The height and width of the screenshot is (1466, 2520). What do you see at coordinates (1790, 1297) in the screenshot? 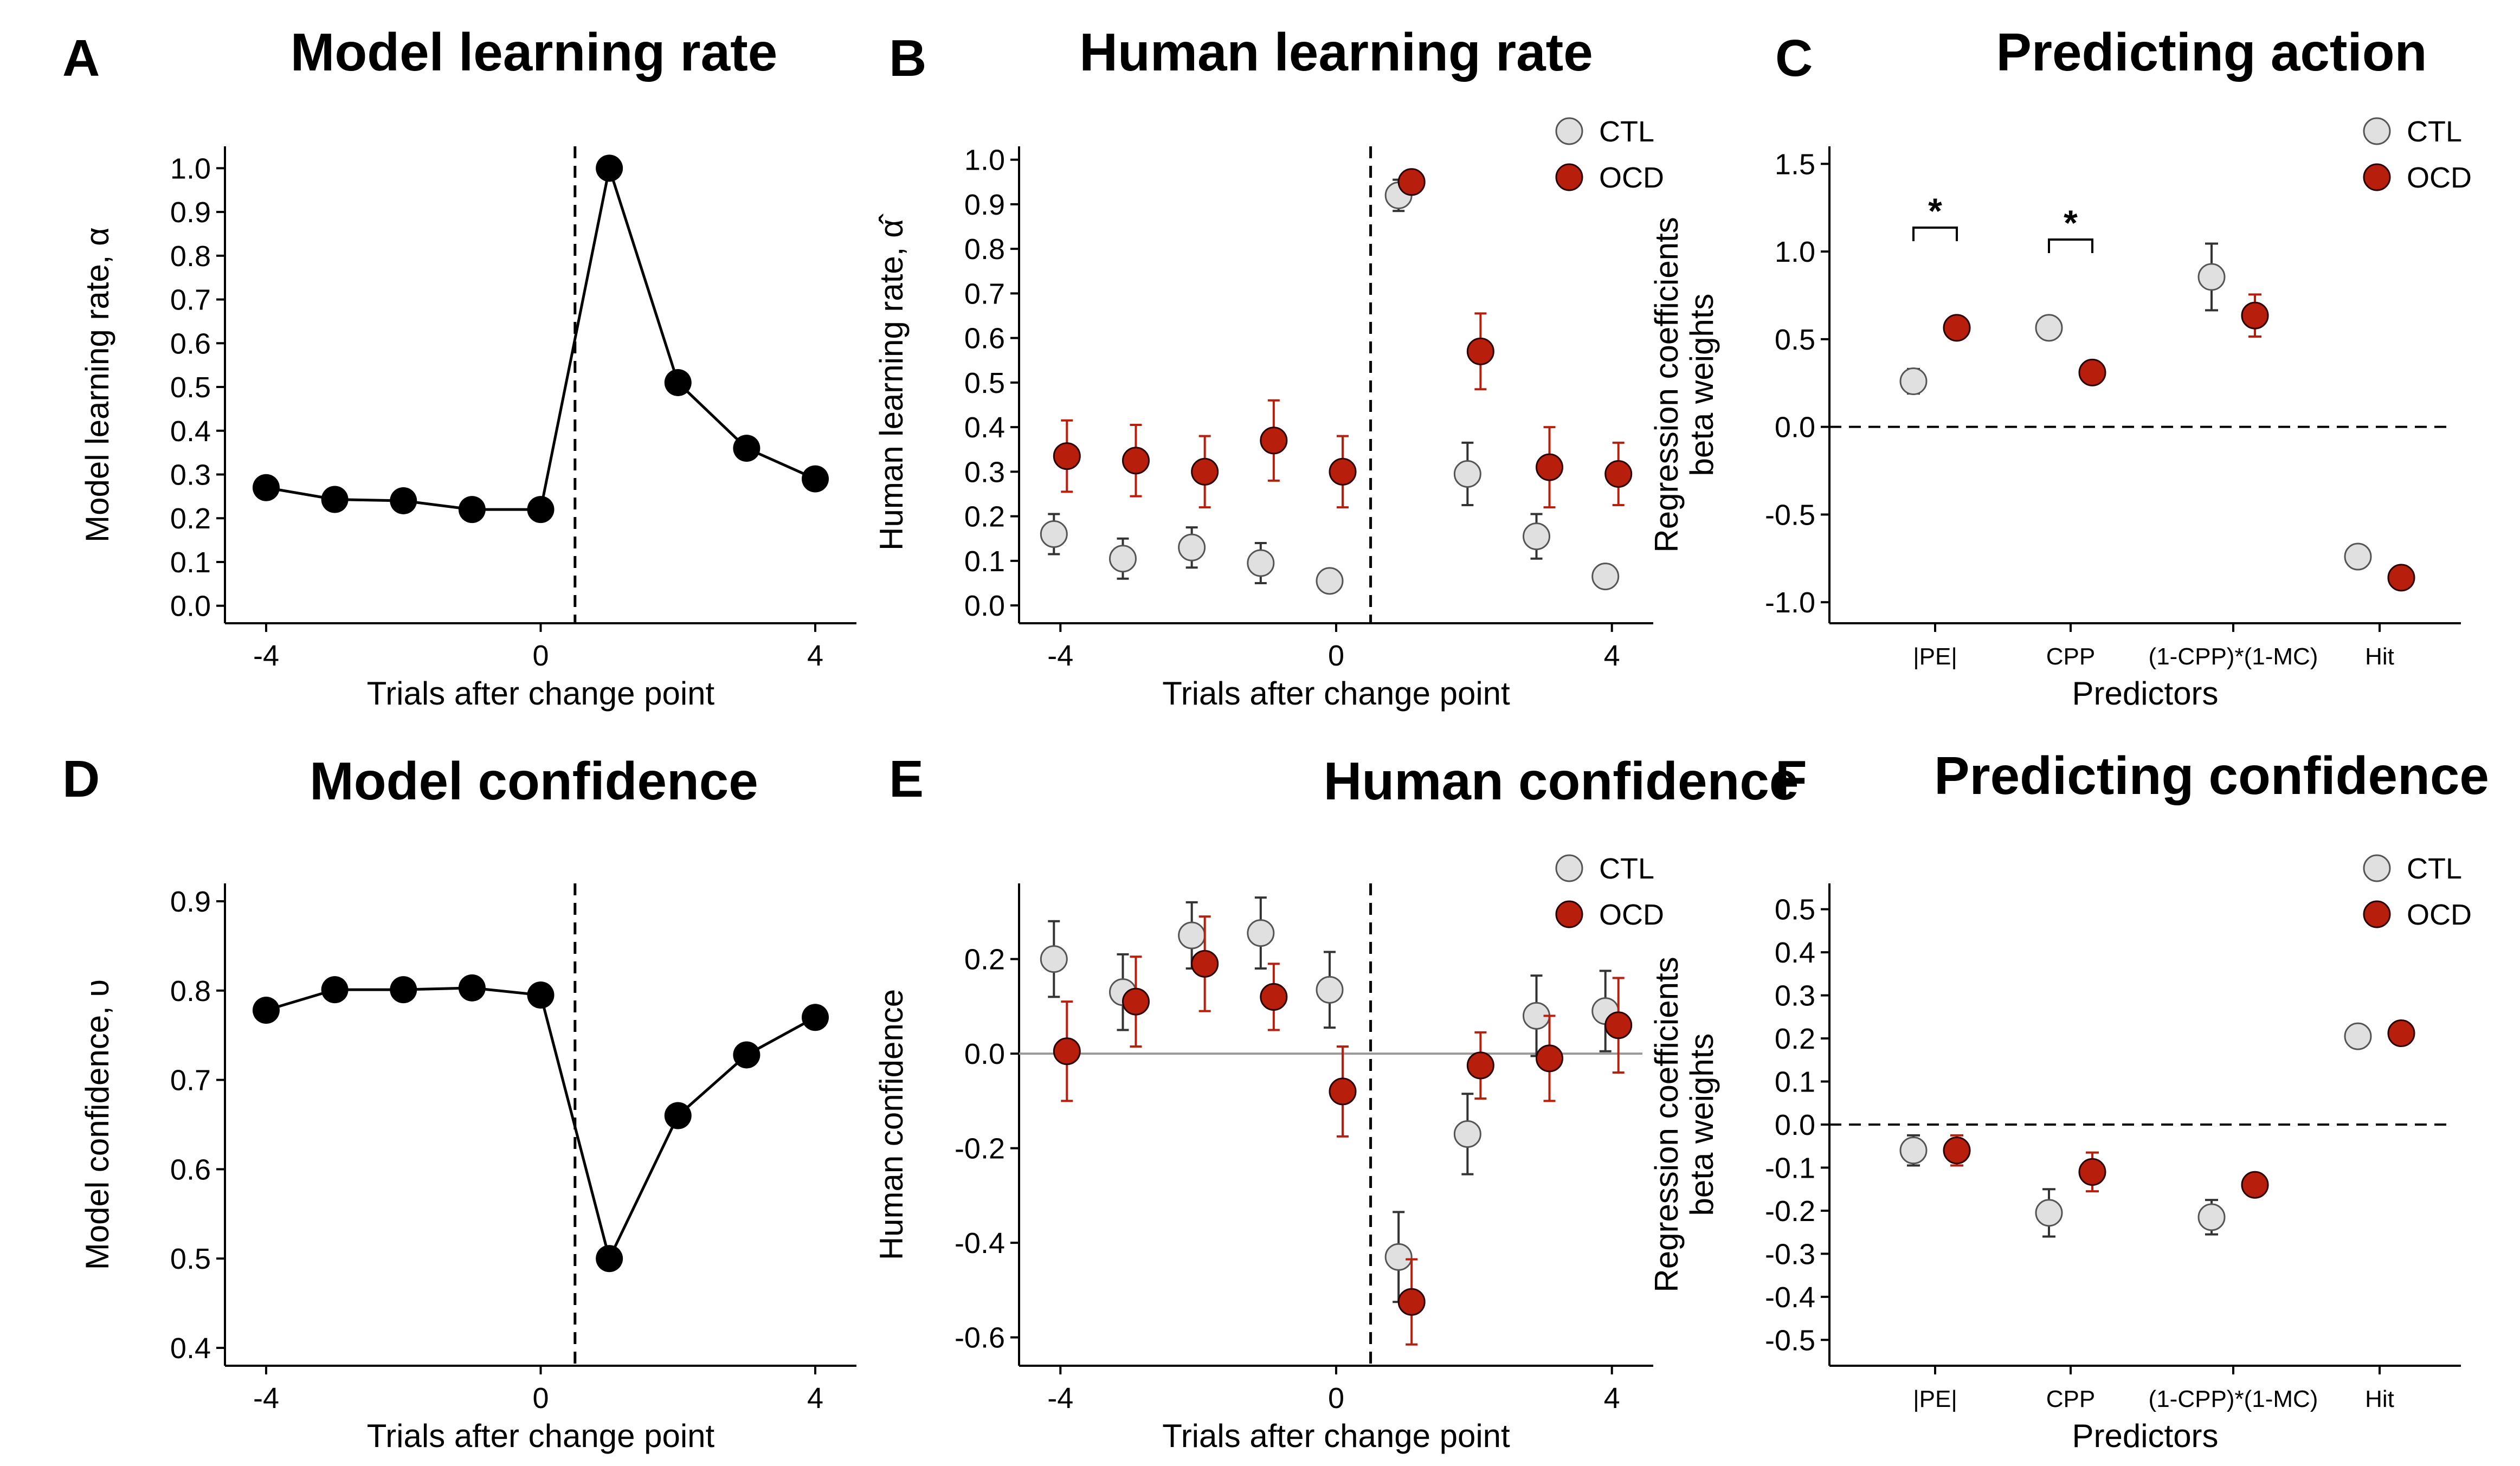
I see `y-tick-label: -0.4` at bounding box center [1790, 1297].